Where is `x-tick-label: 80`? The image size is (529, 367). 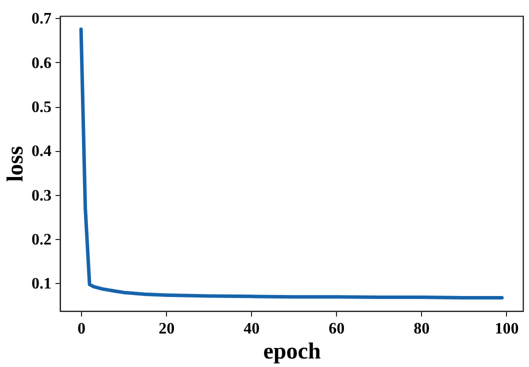
x-tick-label: 80 is located at coordinates (422, 329).